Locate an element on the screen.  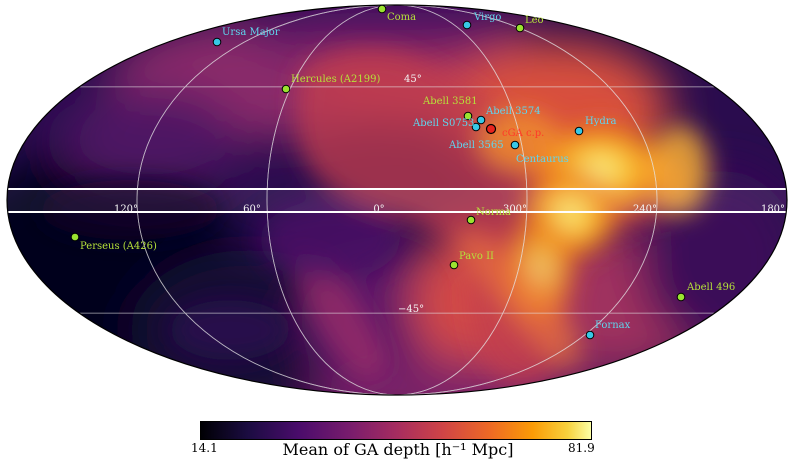
label-hercules: Hercules (A2199) is located at coordinates (335, 79).